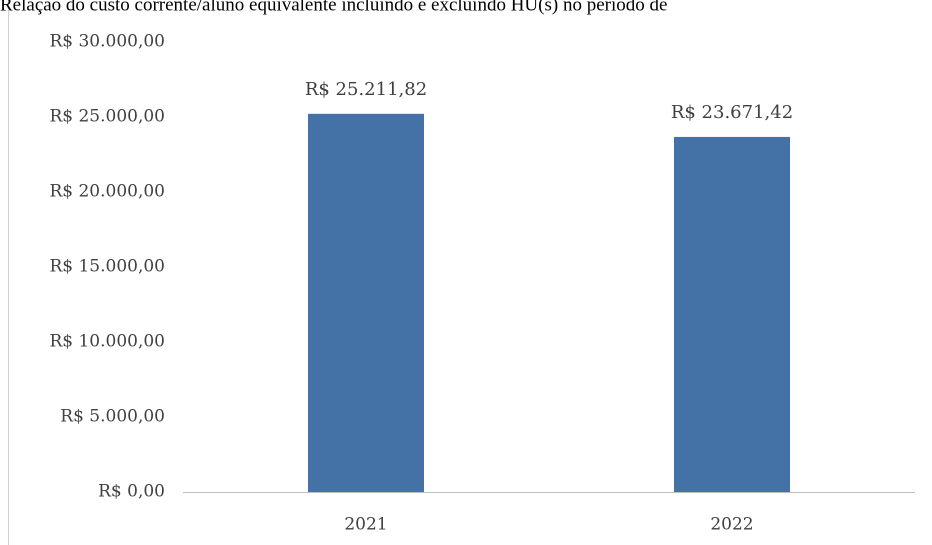 The height and width of the screenshot is (545, 932). I want to click on value-label: R$ 25.211,82, so click(366, 89).